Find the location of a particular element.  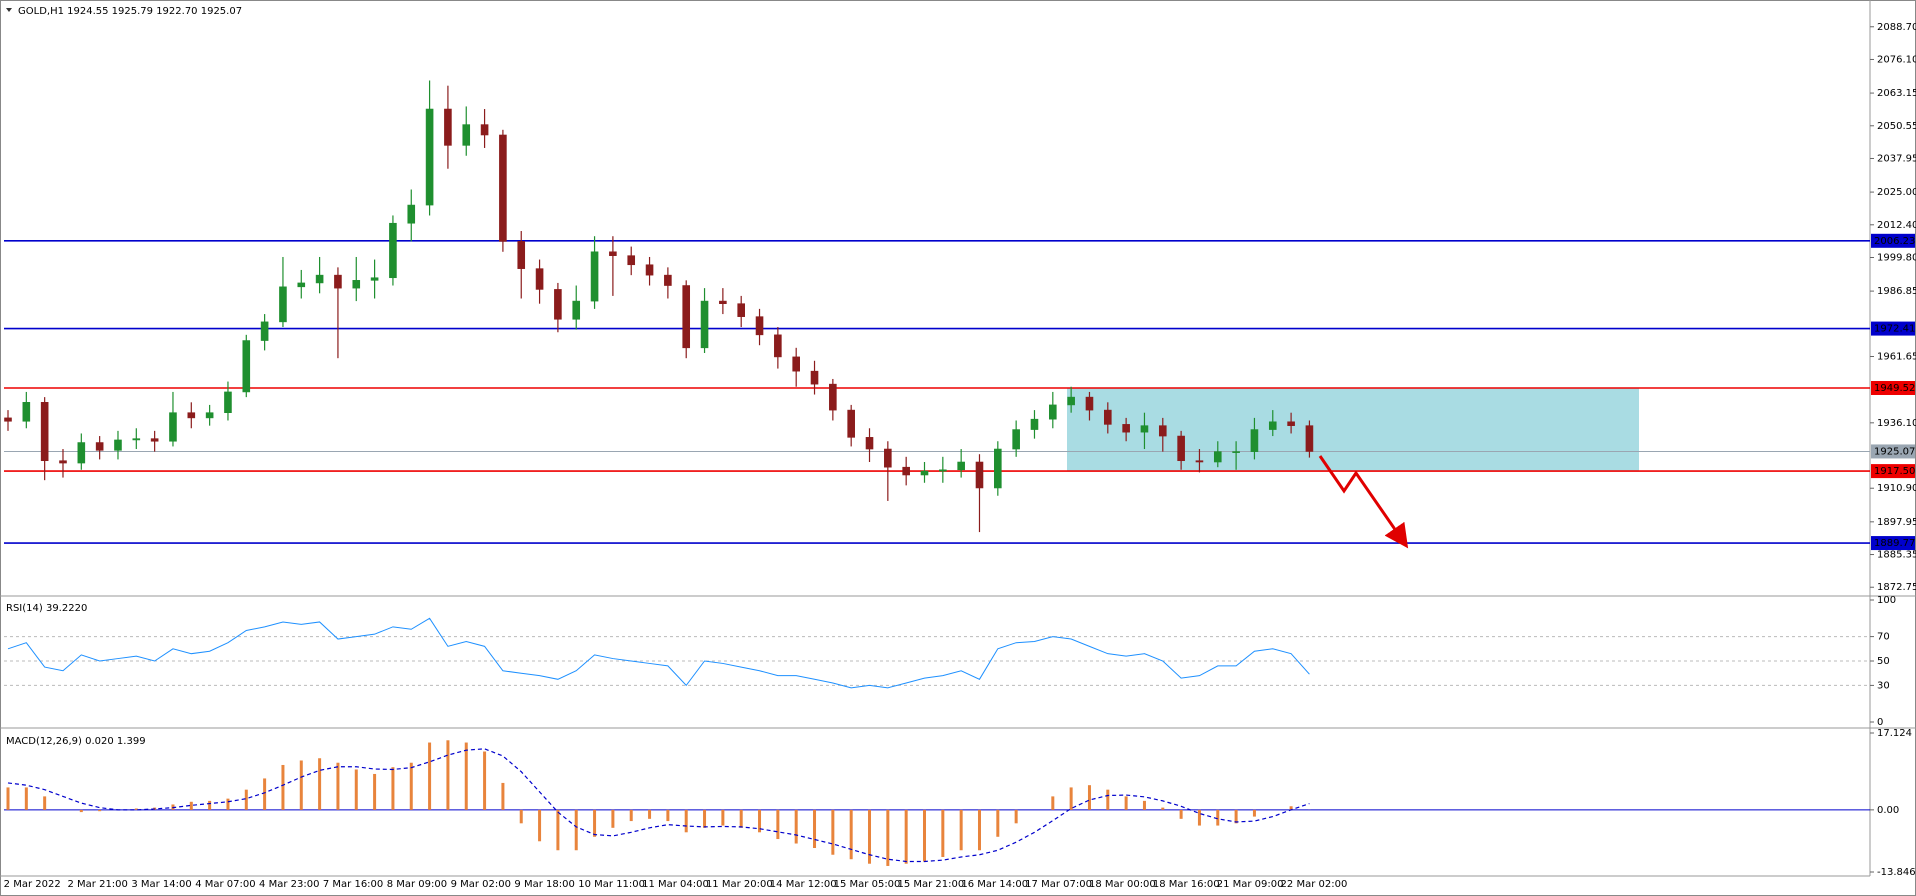

x-tick-label: 2 Mar 2022 is located at coordinates (32, 884).